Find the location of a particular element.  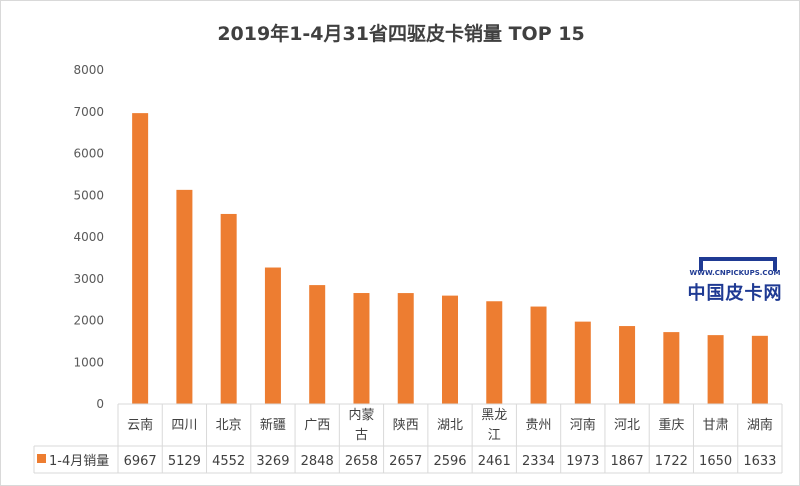

data-label: 2334 is located at coordinates (538, 461).